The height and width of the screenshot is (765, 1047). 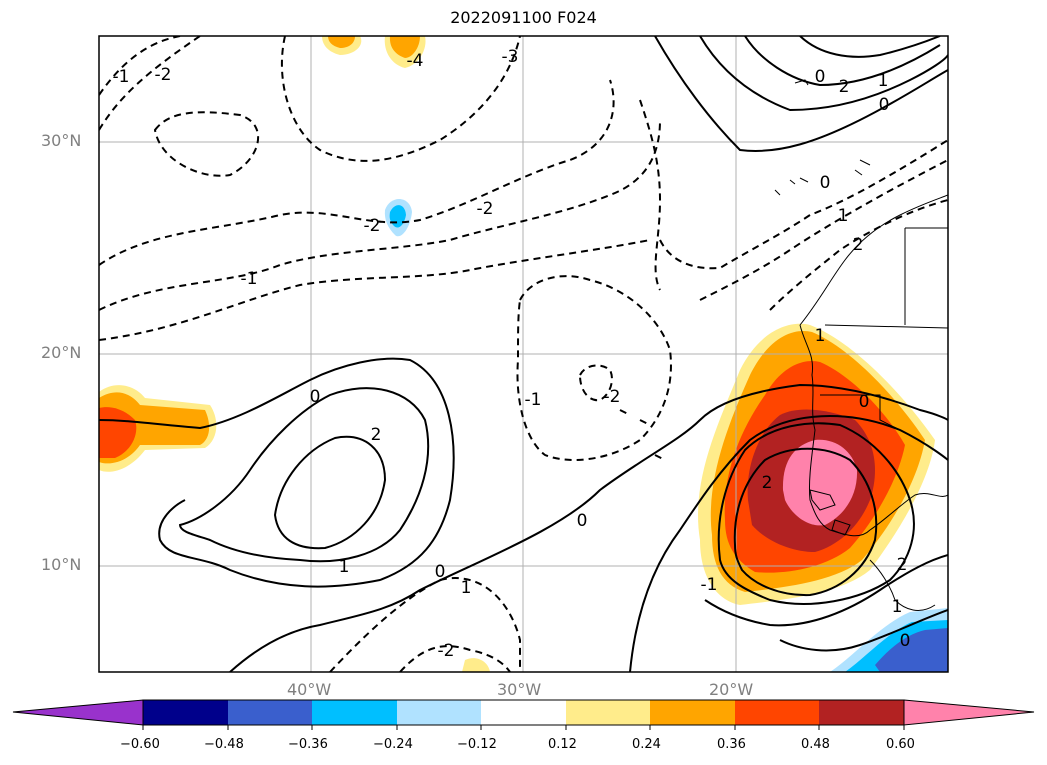 I want to click on colorbar-extend-high, so click(x=969, y=712).